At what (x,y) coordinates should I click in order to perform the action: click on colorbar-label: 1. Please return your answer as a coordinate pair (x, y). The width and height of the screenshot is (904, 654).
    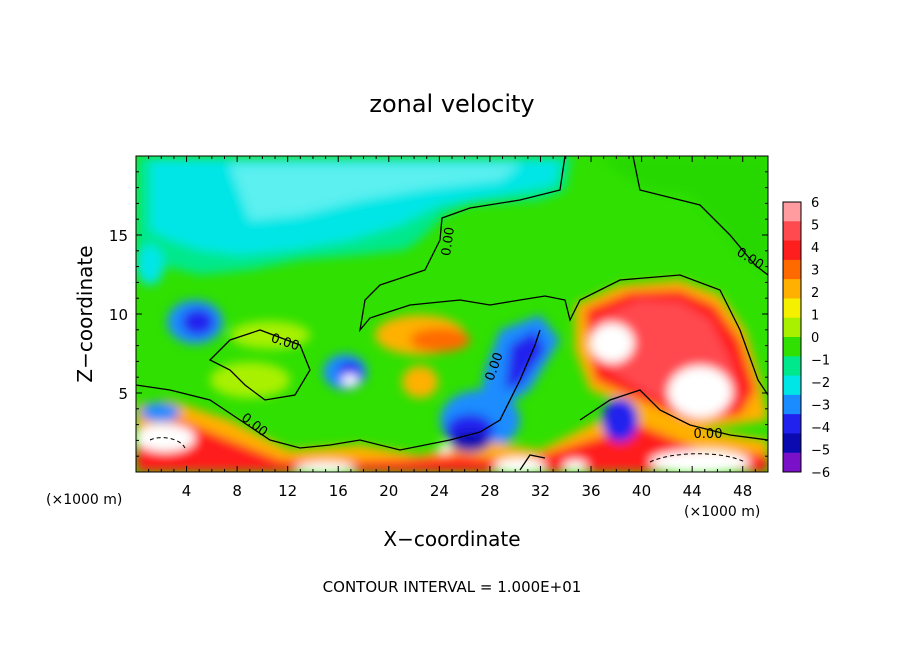
    Looking at the image, I should click on (815, 316).